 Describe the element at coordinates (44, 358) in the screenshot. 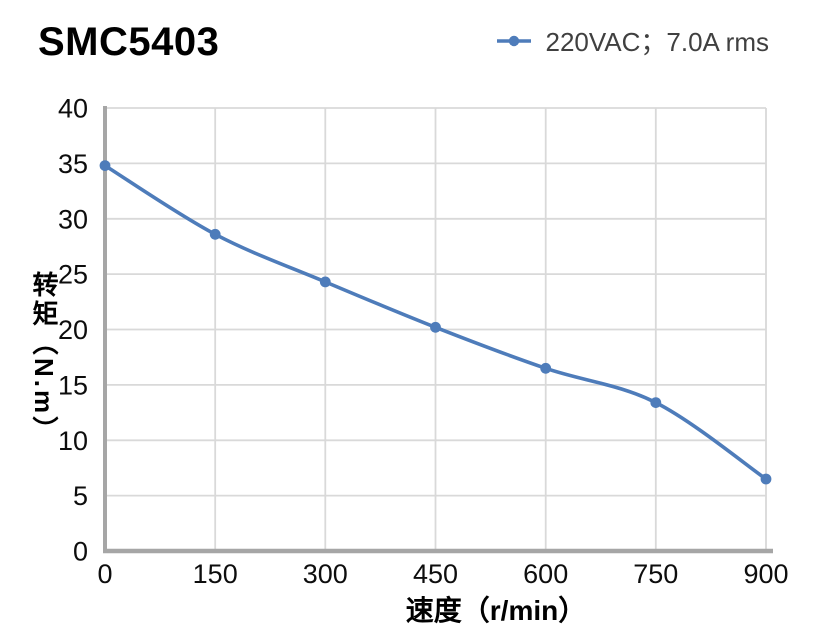

I see `y-axis-title: 转矩（N.m）` at that location.